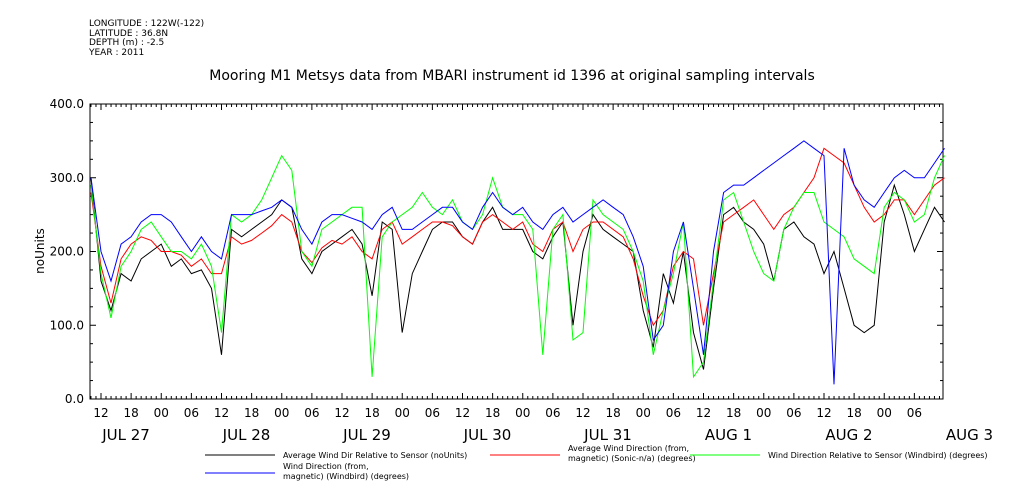 This screenshot has width=1009, height=504. Describe the element at coordinates (326, 466) in the screenshot. I see `legend-label-3: Wind Direction (from,` at that location.